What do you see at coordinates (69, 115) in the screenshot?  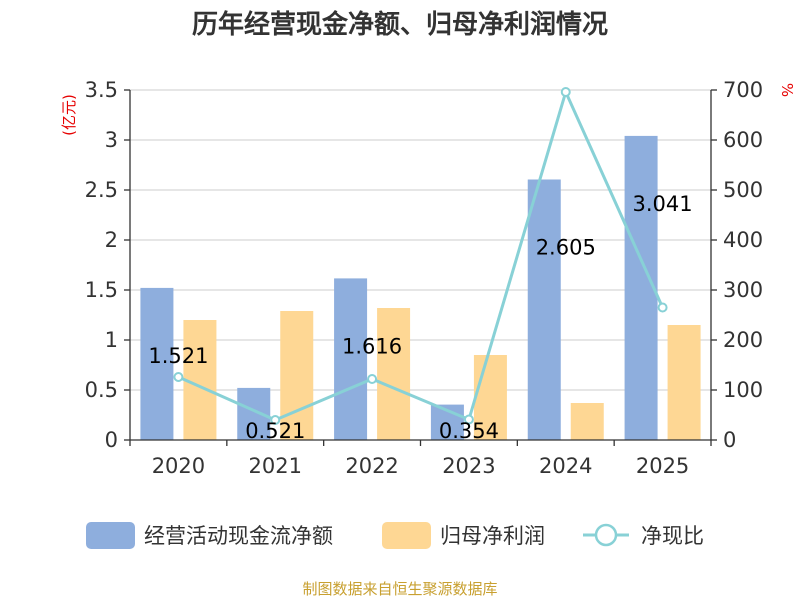 I see `left-axis-unit: (亿元)` at bounding box center [69, 115].